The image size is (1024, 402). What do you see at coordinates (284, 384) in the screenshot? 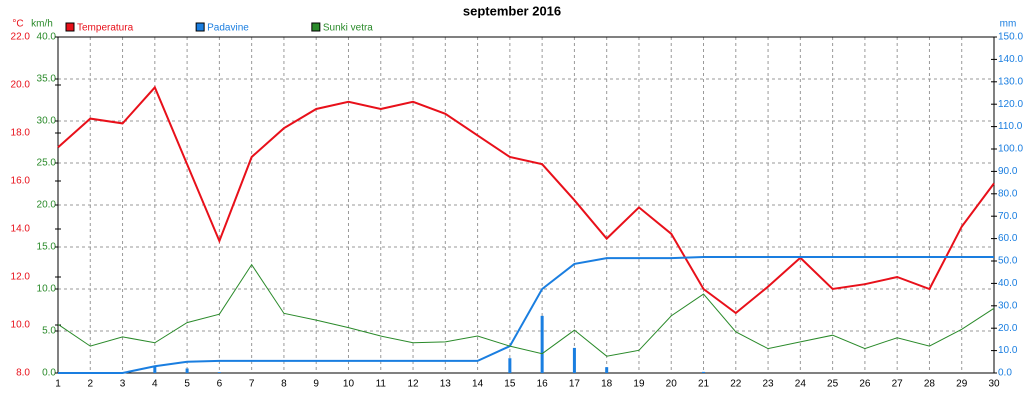
I see `x-tick-label: 8` at bounding box center [284, 384].